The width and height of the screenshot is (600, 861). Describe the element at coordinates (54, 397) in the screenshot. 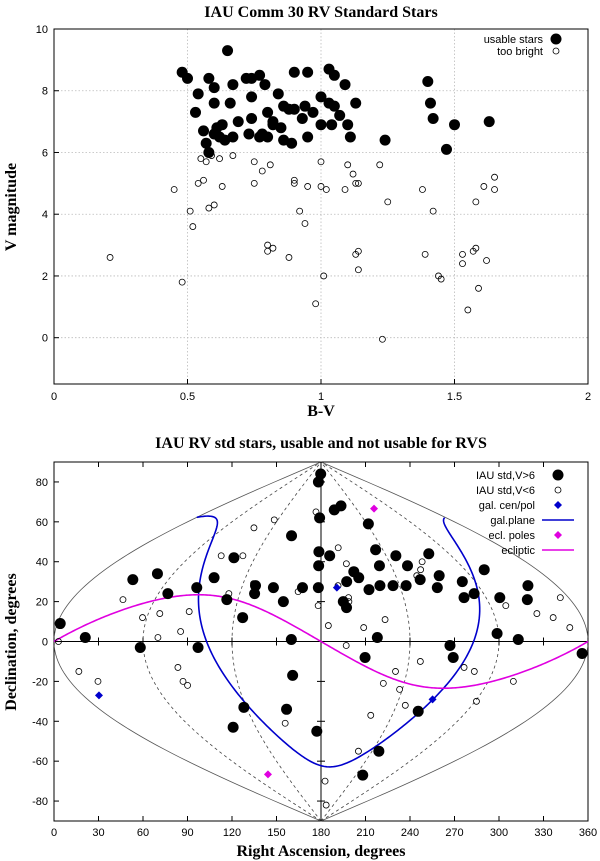

I see `top-x-tick-label: 0` at that location.